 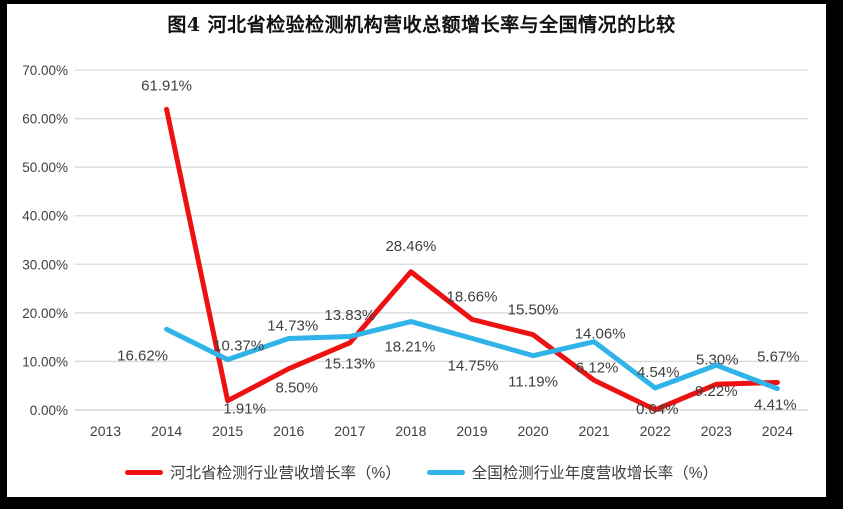 What do you see at coordinates (285, 473) in the screenshot?
I see `legend-label-hebei: 河北省检测行业营收增长率（%）` at bounding box center [285, 473].